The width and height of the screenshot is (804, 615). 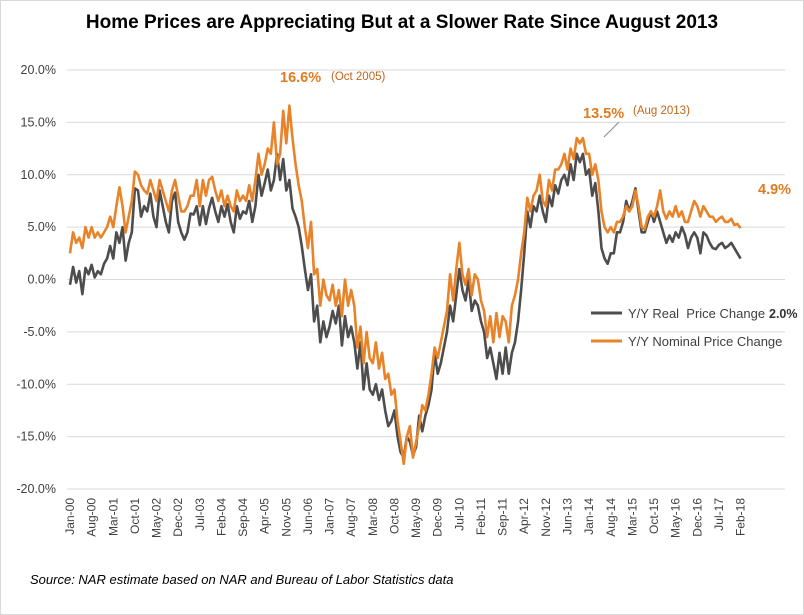 What do you see at coordinates (546, 517) in the screenshot?
I see `x-tick-label: Nov-12` at bounding box center [546, 517].